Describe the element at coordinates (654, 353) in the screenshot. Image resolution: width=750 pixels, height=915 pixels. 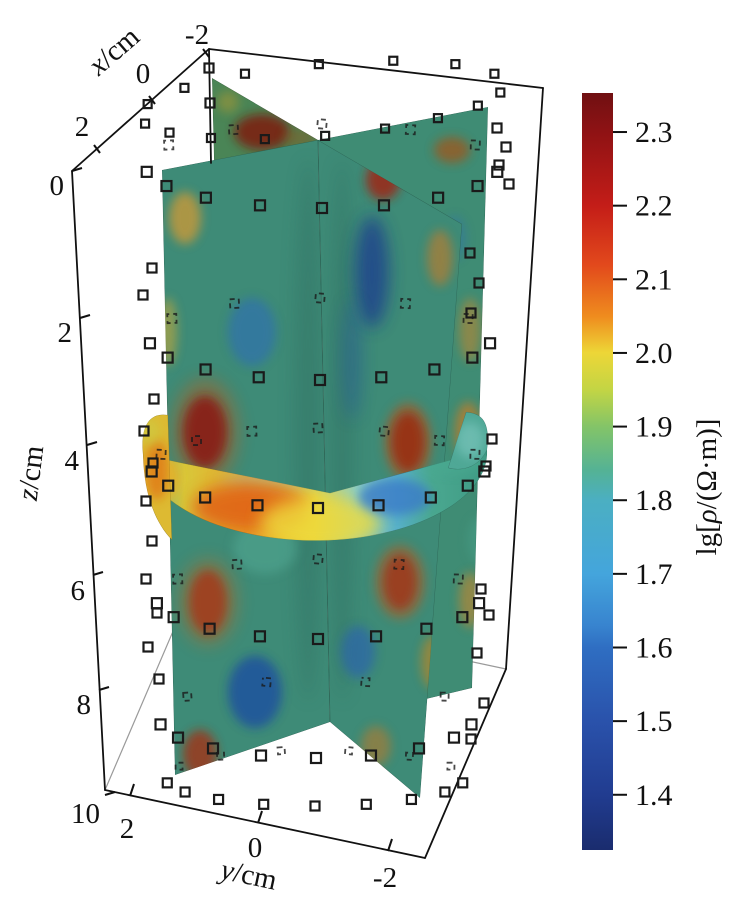
I see `colorbar-tick-label: 2.0` at that location.